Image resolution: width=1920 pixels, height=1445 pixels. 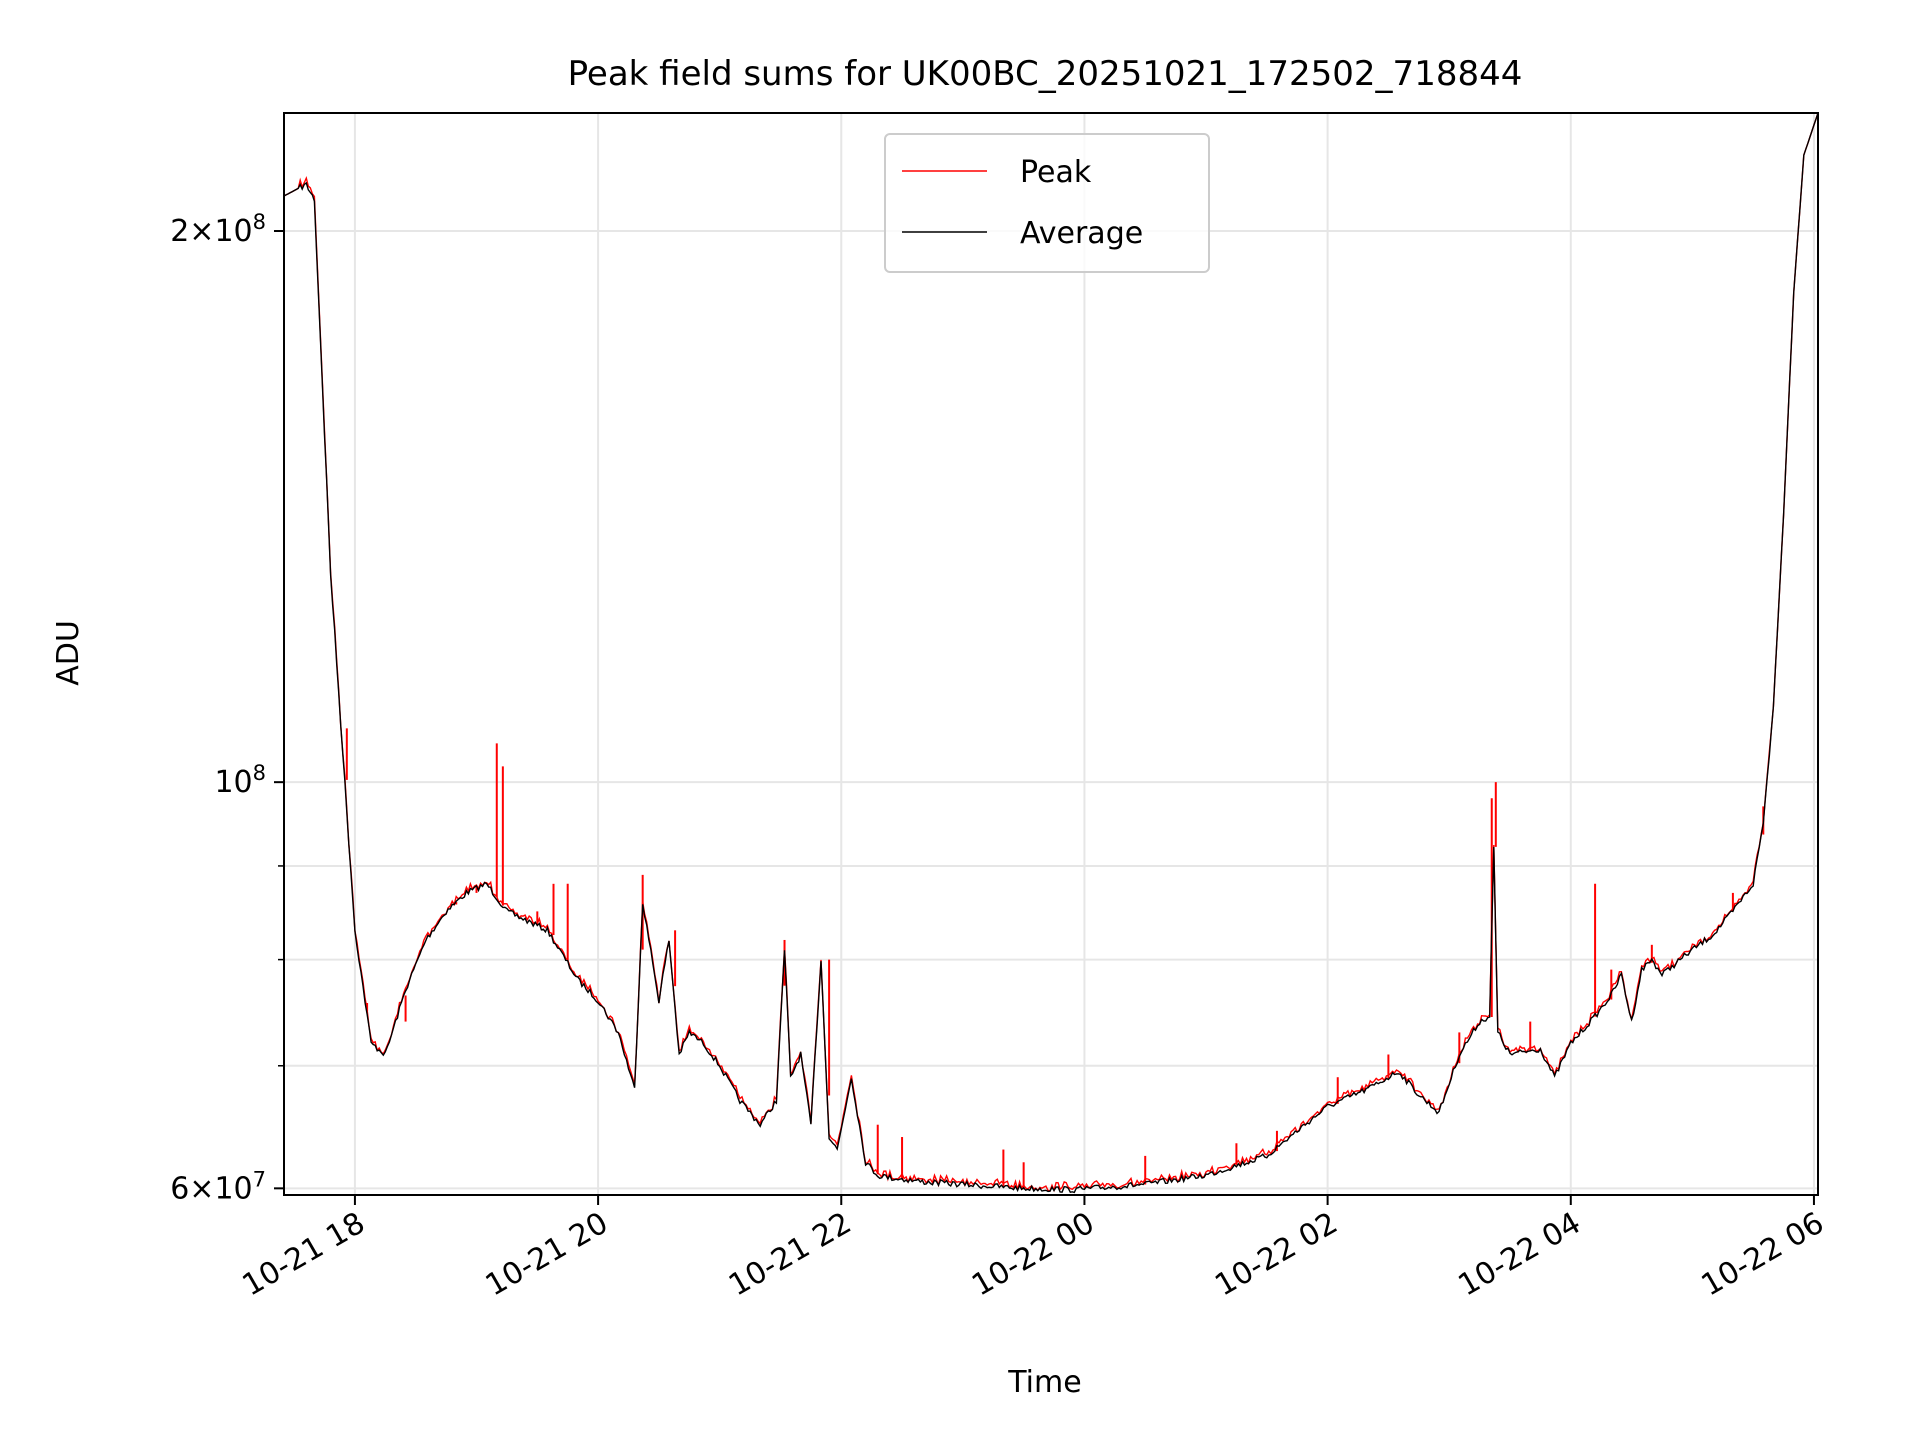 What do you see at coordinates (240, 780) in the screenshot?
I see `y-tick-label: 108` at bounding box center [240, 780].